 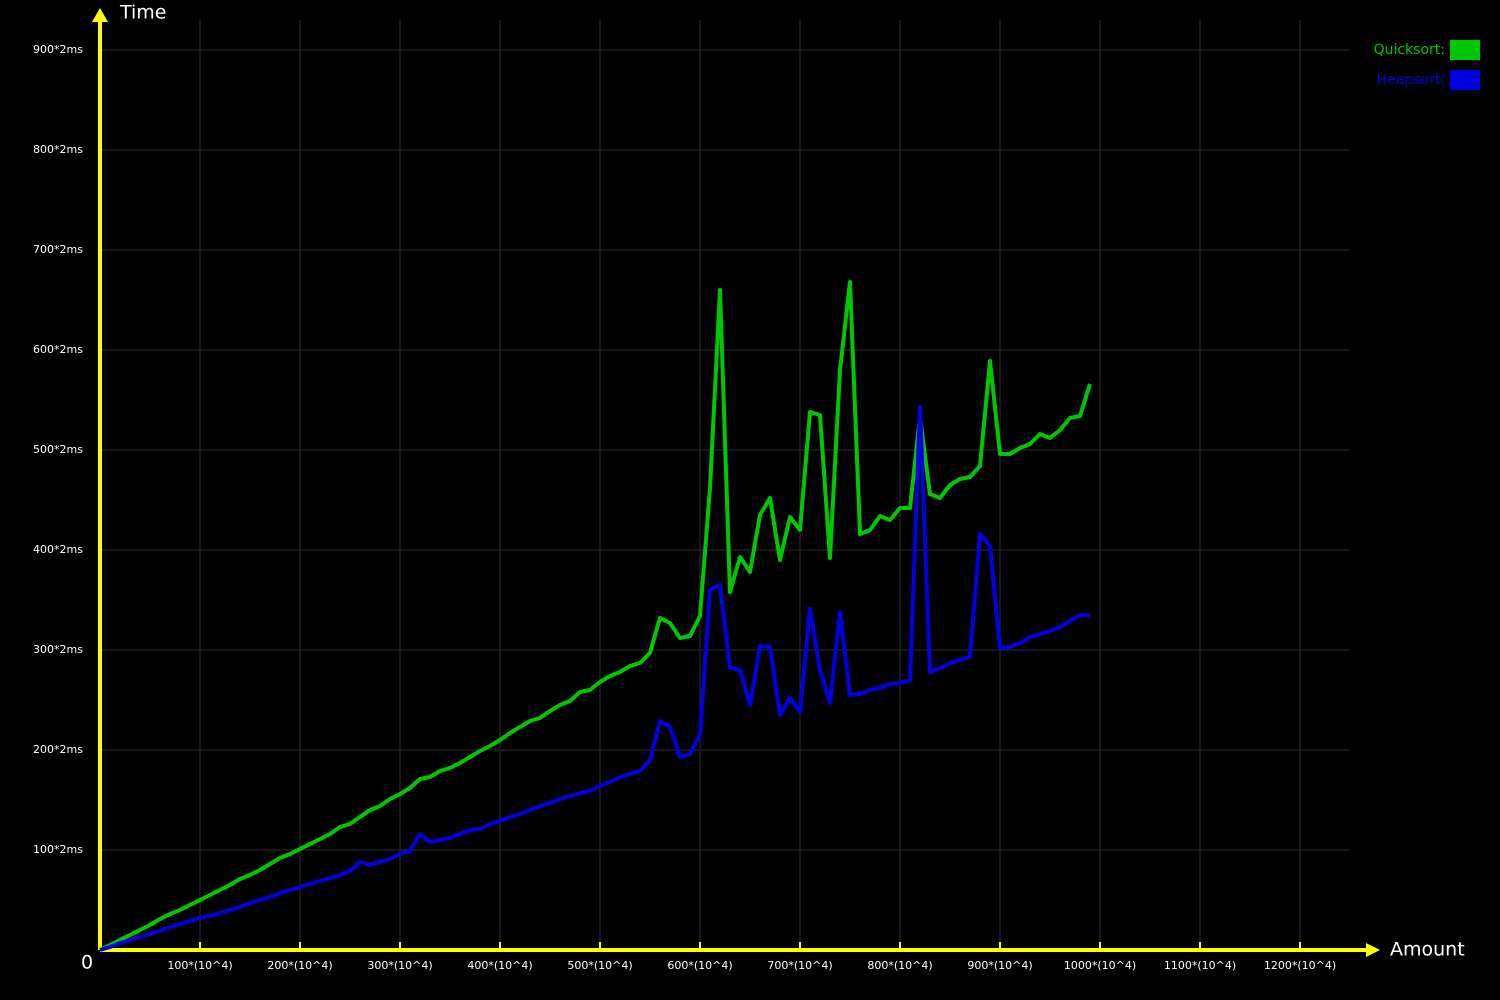 What do you see at coordinates (58, 749) in the screenshot?
I see `y-tick-label: 200*2ms` at bounding box center [58, 749].